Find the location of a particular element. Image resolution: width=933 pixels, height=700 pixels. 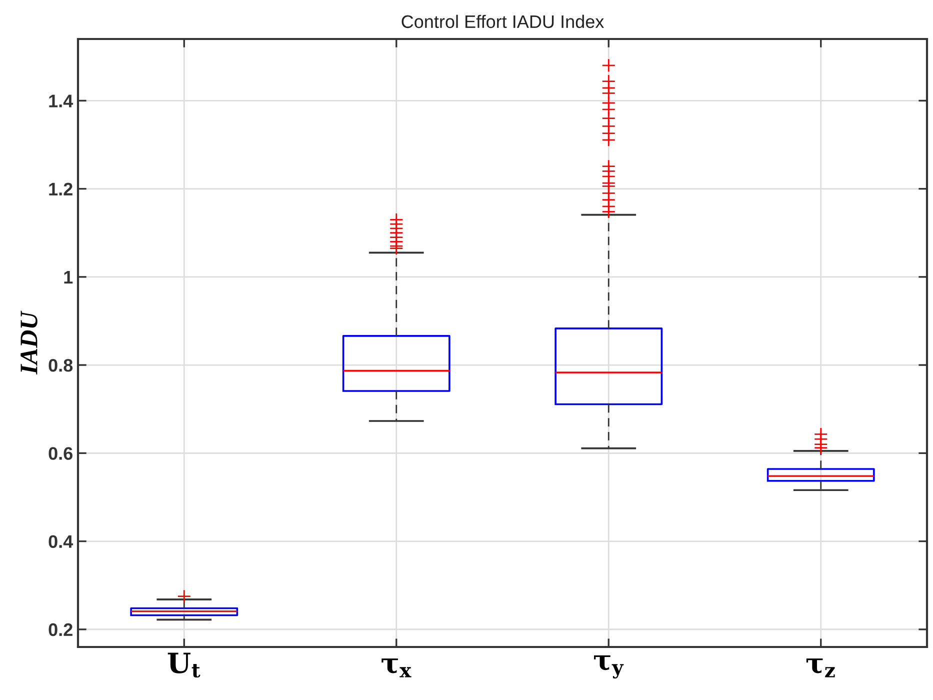

x-tick-label: τ$_{z}$ is located at coordinates (820, 668).